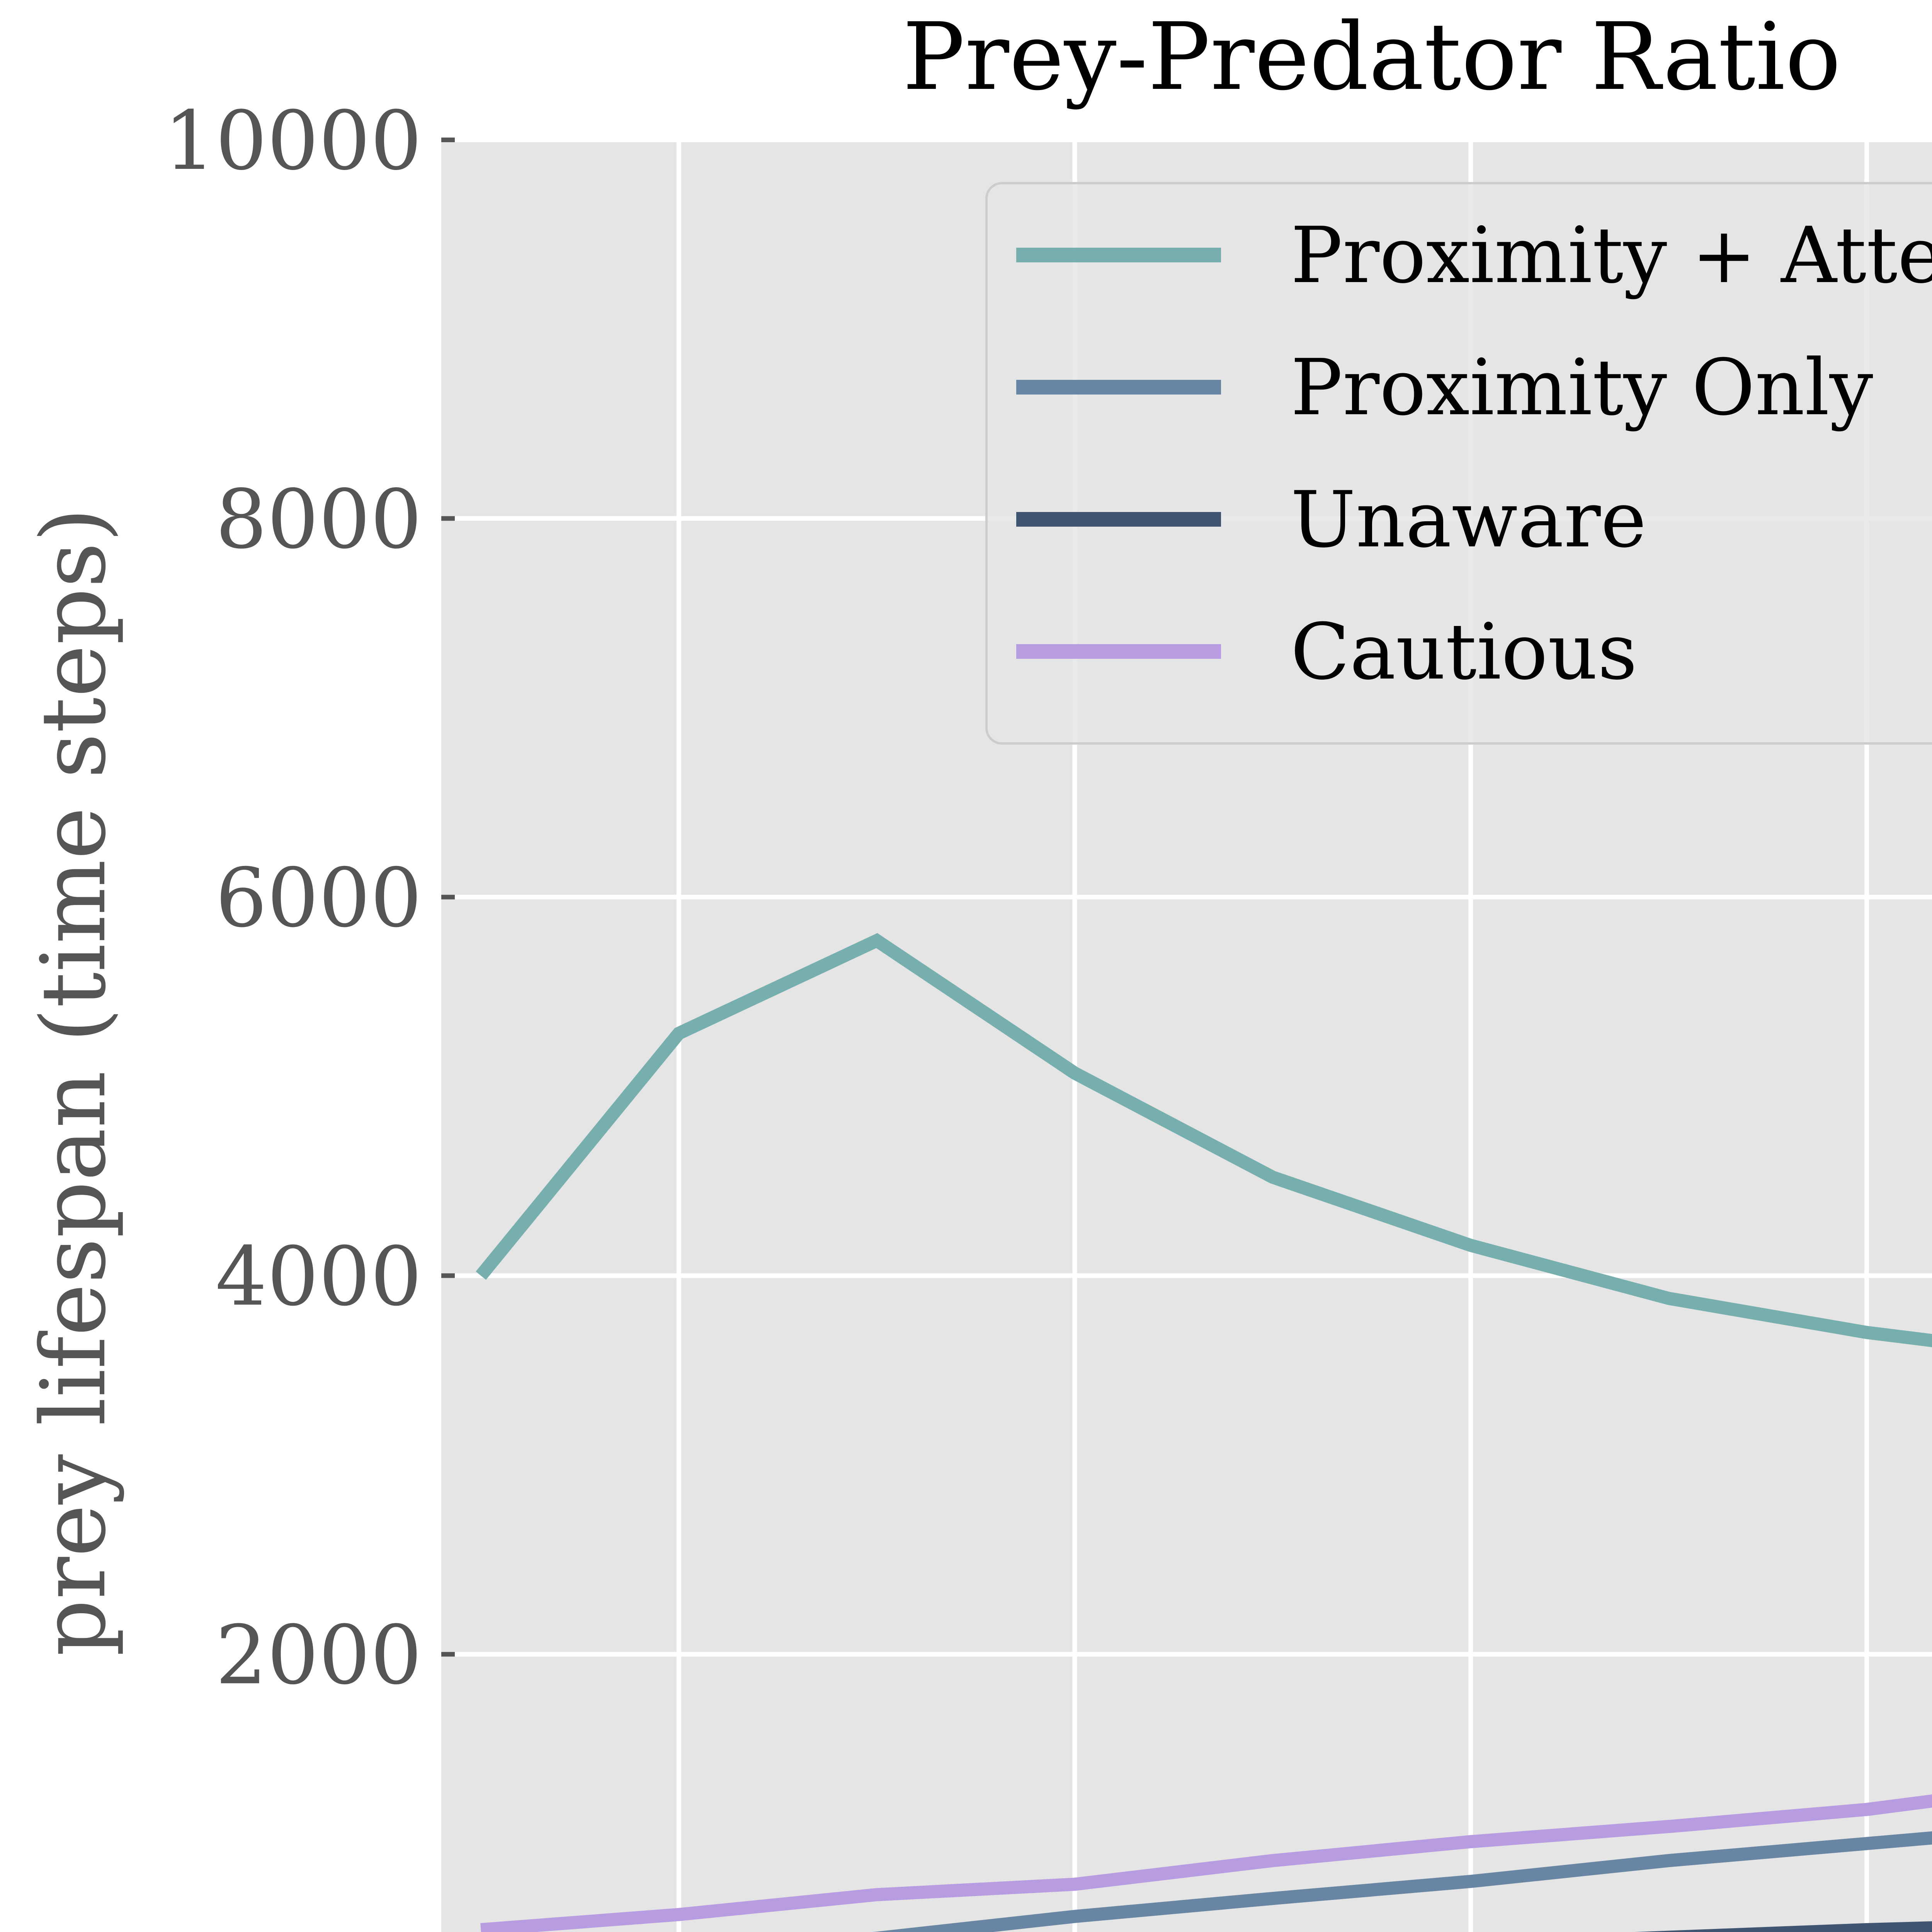  I want to click on y-tick-label: 4000, so click(319, 1276).